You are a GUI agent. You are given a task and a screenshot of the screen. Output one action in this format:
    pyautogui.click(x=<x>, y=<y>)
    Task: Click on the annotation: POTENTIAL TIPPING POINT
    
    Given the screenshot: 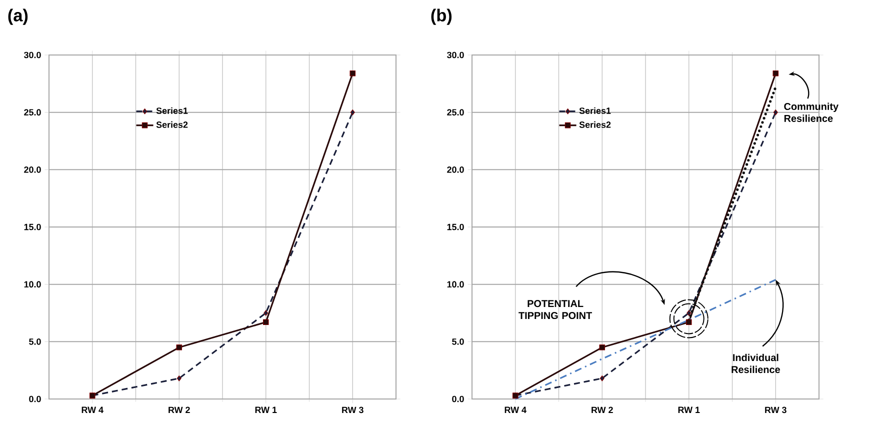 What is the action you would take?
    pyautogui.click(x=555, y=310)
    